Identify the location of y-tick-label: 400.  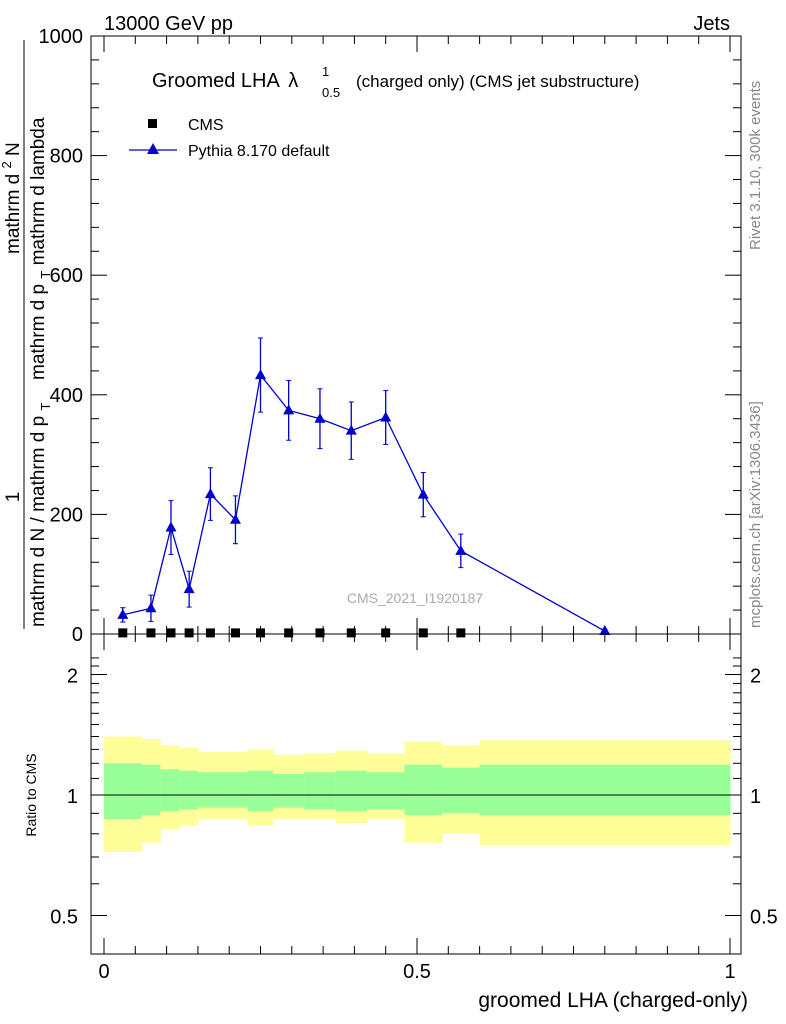
(66, 396).